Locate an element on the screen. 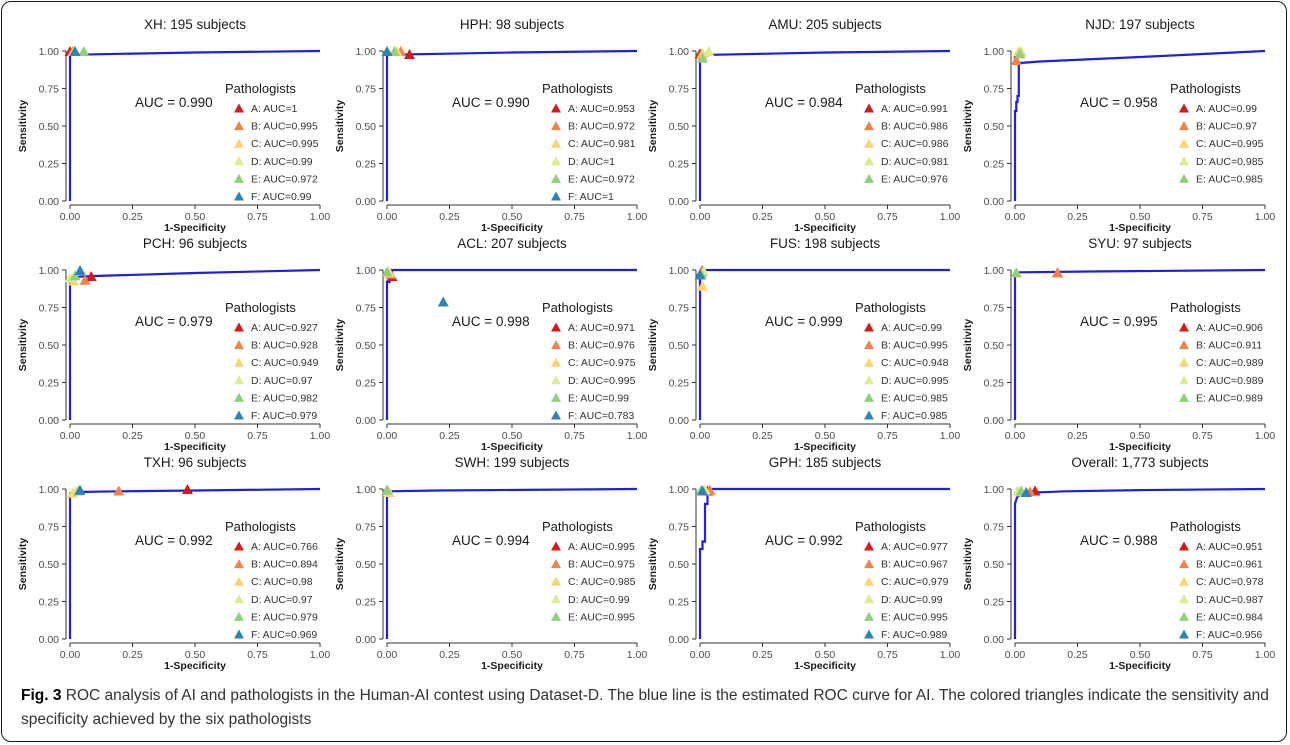 The height and width of the screenshot is (745, 1290). panel-title: SYU: 97 subjects is located at coordinates (1140, 243).